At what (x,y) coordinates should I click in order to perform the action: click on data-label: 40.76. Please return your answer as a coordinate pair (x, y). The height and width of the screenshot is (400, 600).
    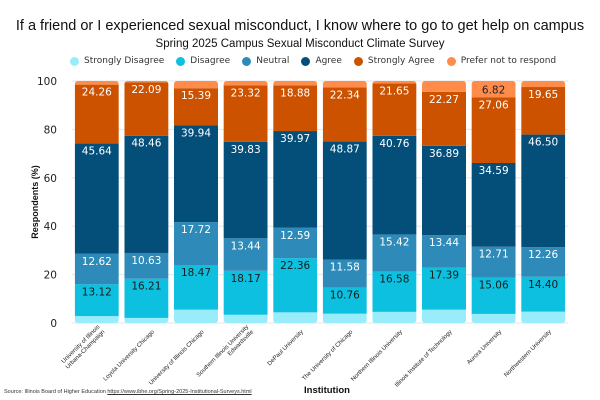
    Looking at the image, I should click on (394, 144).